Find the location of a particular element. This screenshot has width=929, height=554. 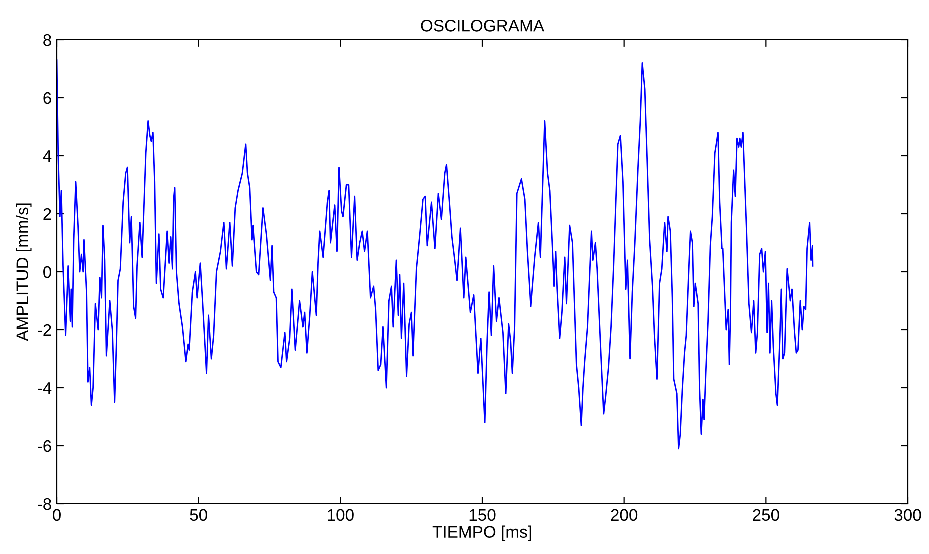

y-axis-title: AMPLITUD [mm/s] is located at coordinates (24, 273).